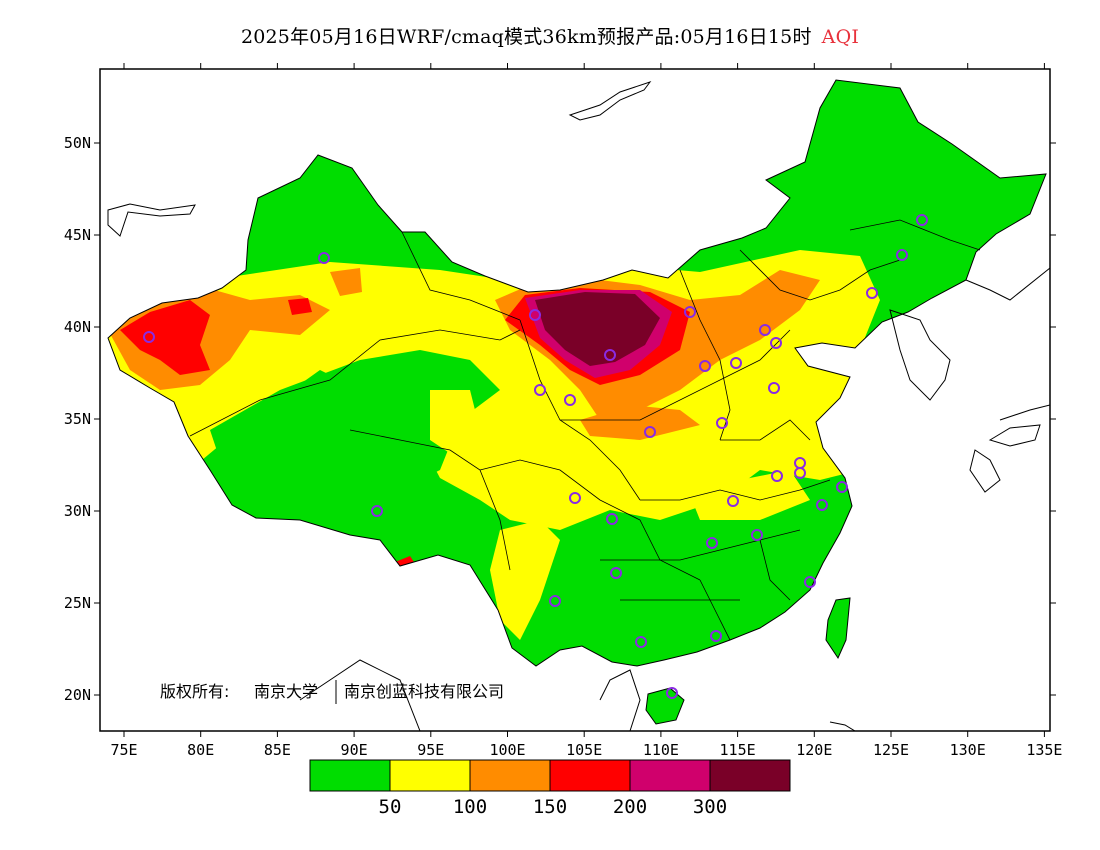 Image resolution: width=1100 pixels, height=850 pixels. What do you see at coordinates (165, 337) in the screenshot?
I see `aqi-unhealthy-area-west` at bounding box center [165, 337].